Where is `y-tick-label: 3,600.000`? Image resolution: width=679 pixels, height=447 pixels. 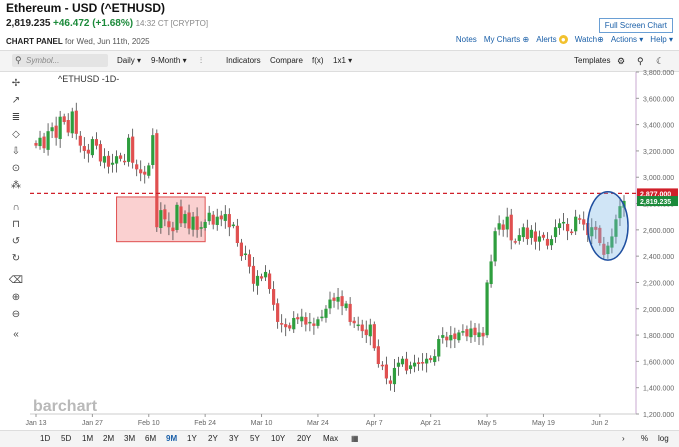 y-tick-label: 3,600.000 is located at coordinates (658, 99).